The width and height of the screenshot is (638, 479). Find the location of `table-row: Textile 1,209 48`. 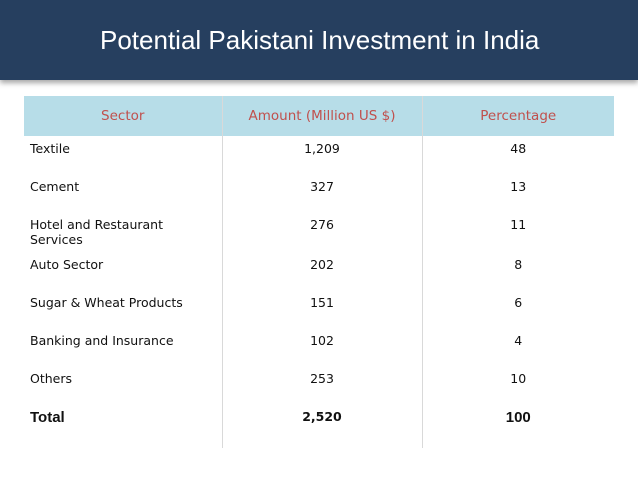

table-row: Textile 1,209 48 is located at coordinates (319, 155).